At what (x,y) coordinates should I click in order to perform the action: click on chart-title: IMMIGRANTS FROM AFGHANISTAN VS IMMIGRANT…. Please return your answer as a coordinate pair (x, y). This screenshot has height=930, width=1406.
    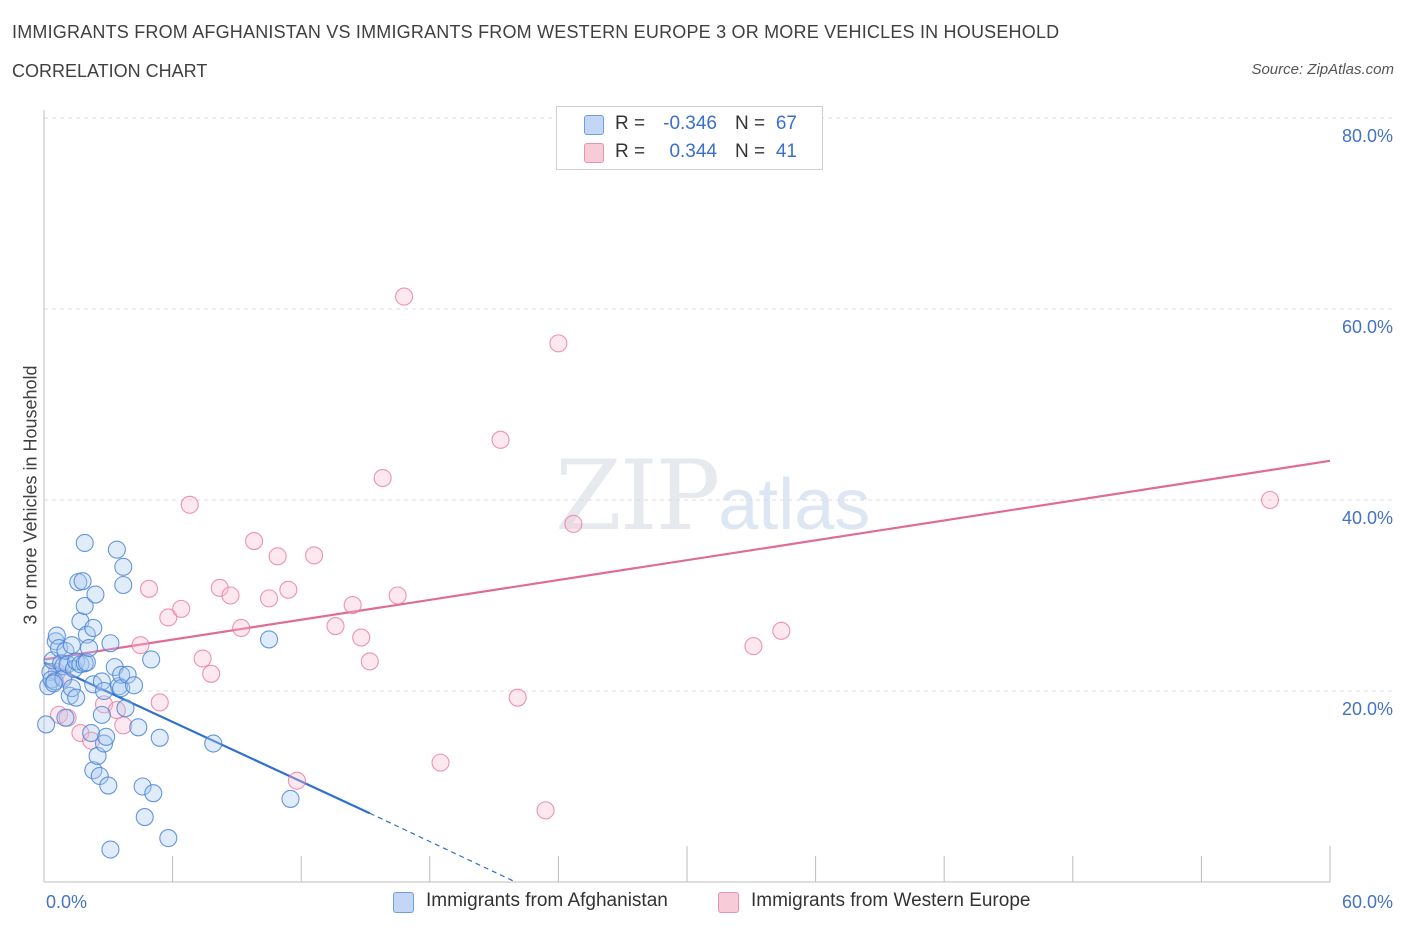
    Looking at the image, I should click on (536, 32).